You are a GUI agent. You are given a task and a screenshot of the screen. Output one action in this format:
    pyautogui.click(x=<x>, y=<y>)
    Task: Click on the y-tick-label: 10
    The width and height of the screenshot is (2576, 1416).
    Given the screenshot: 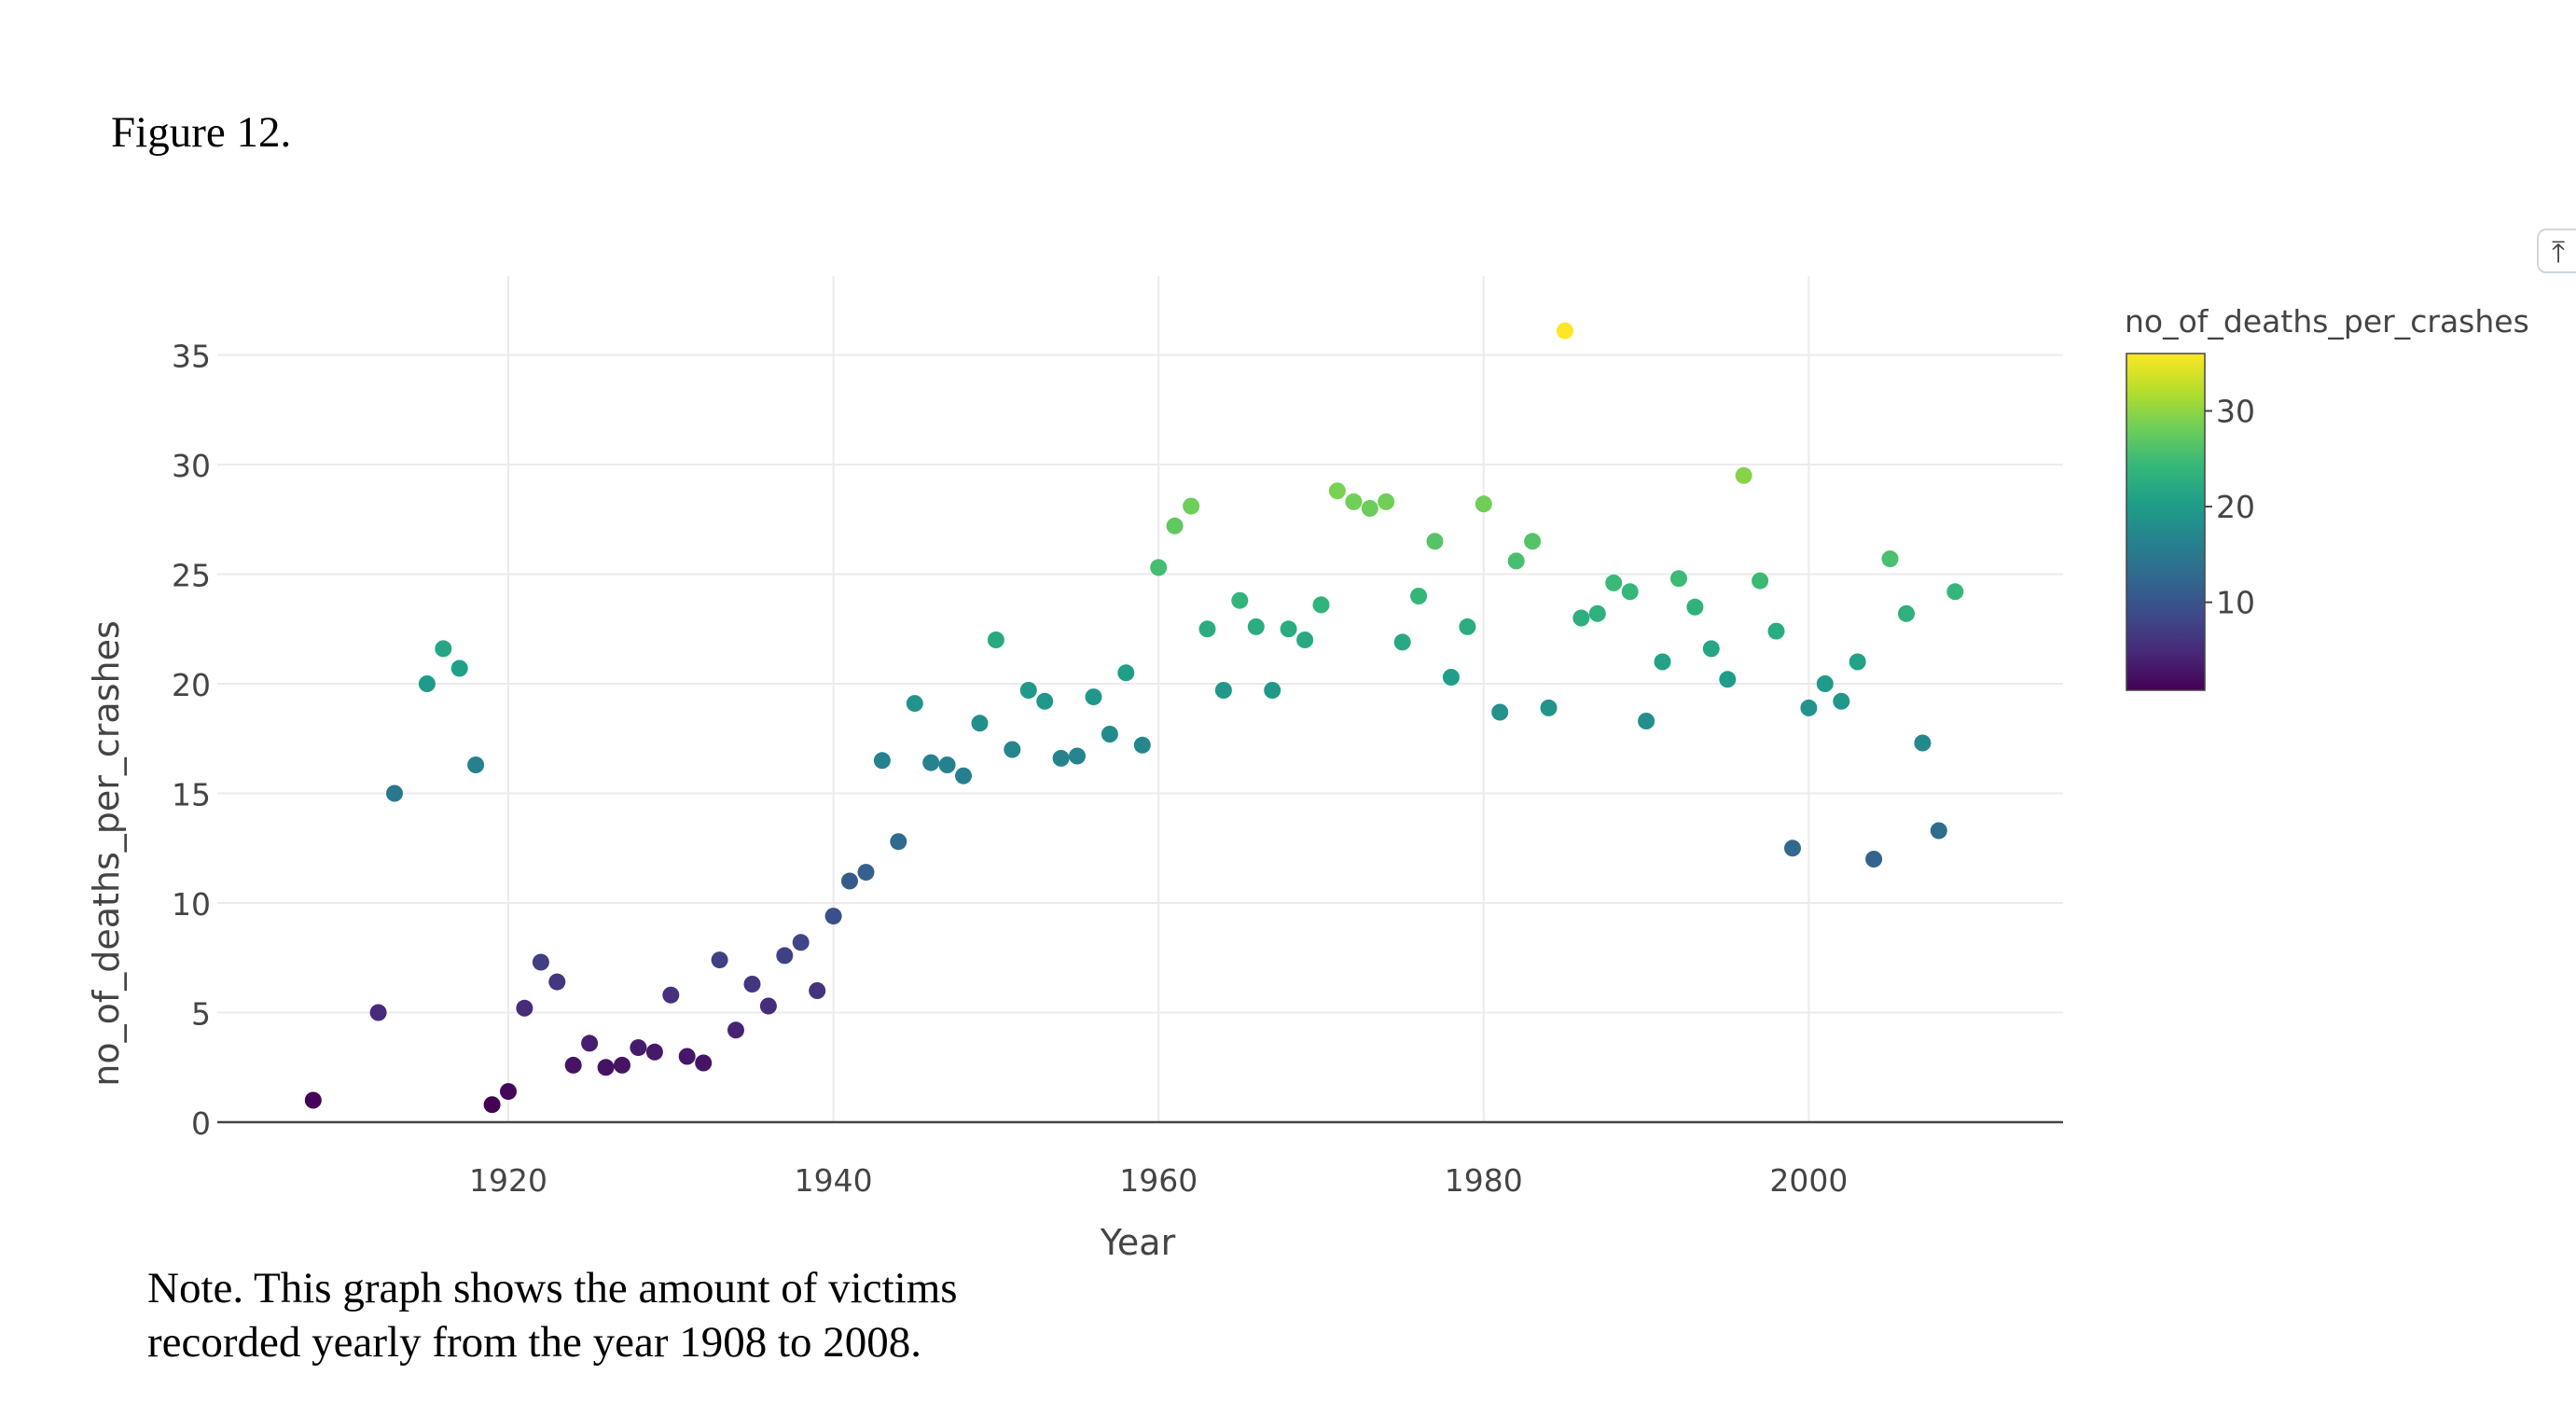 What is the action you would take?
    pyautogui.click(x=191, y=904)
    